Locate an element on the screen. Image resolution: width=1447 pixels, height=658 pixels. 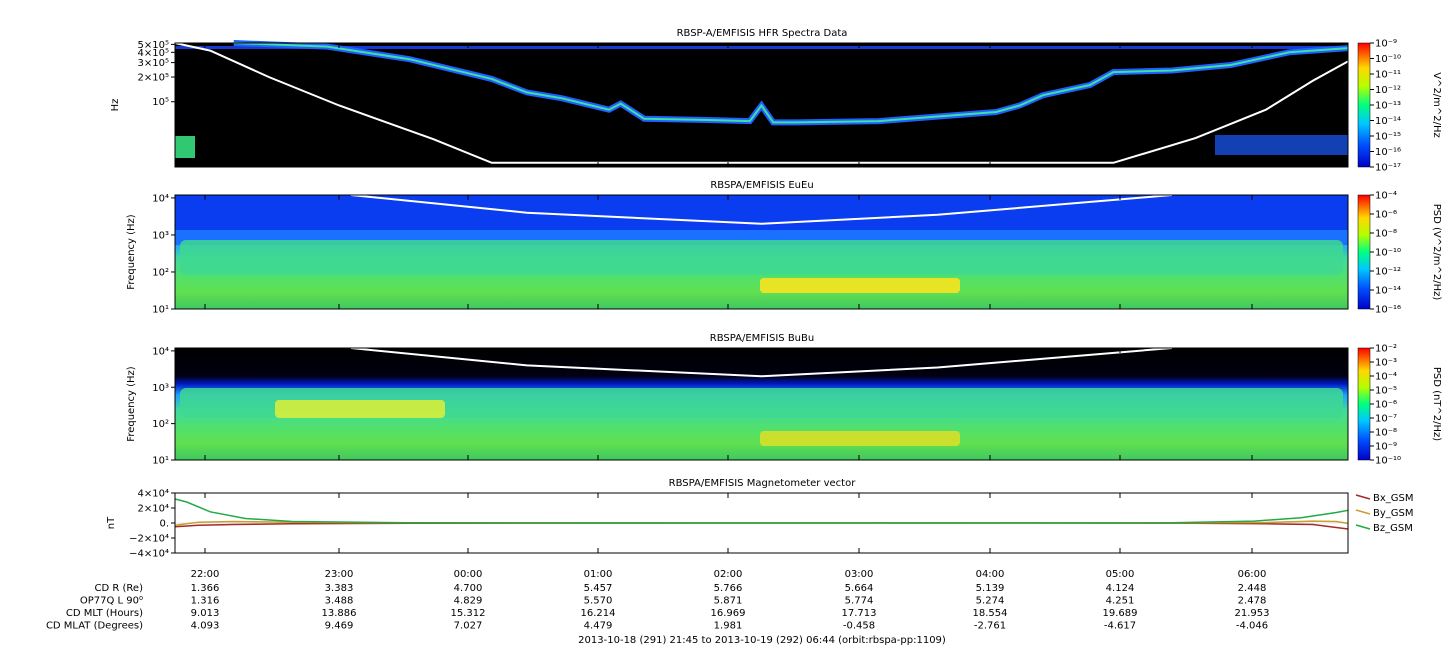
legend-label-By_GSM: By_GSM is located at coordinates (1393, 513).